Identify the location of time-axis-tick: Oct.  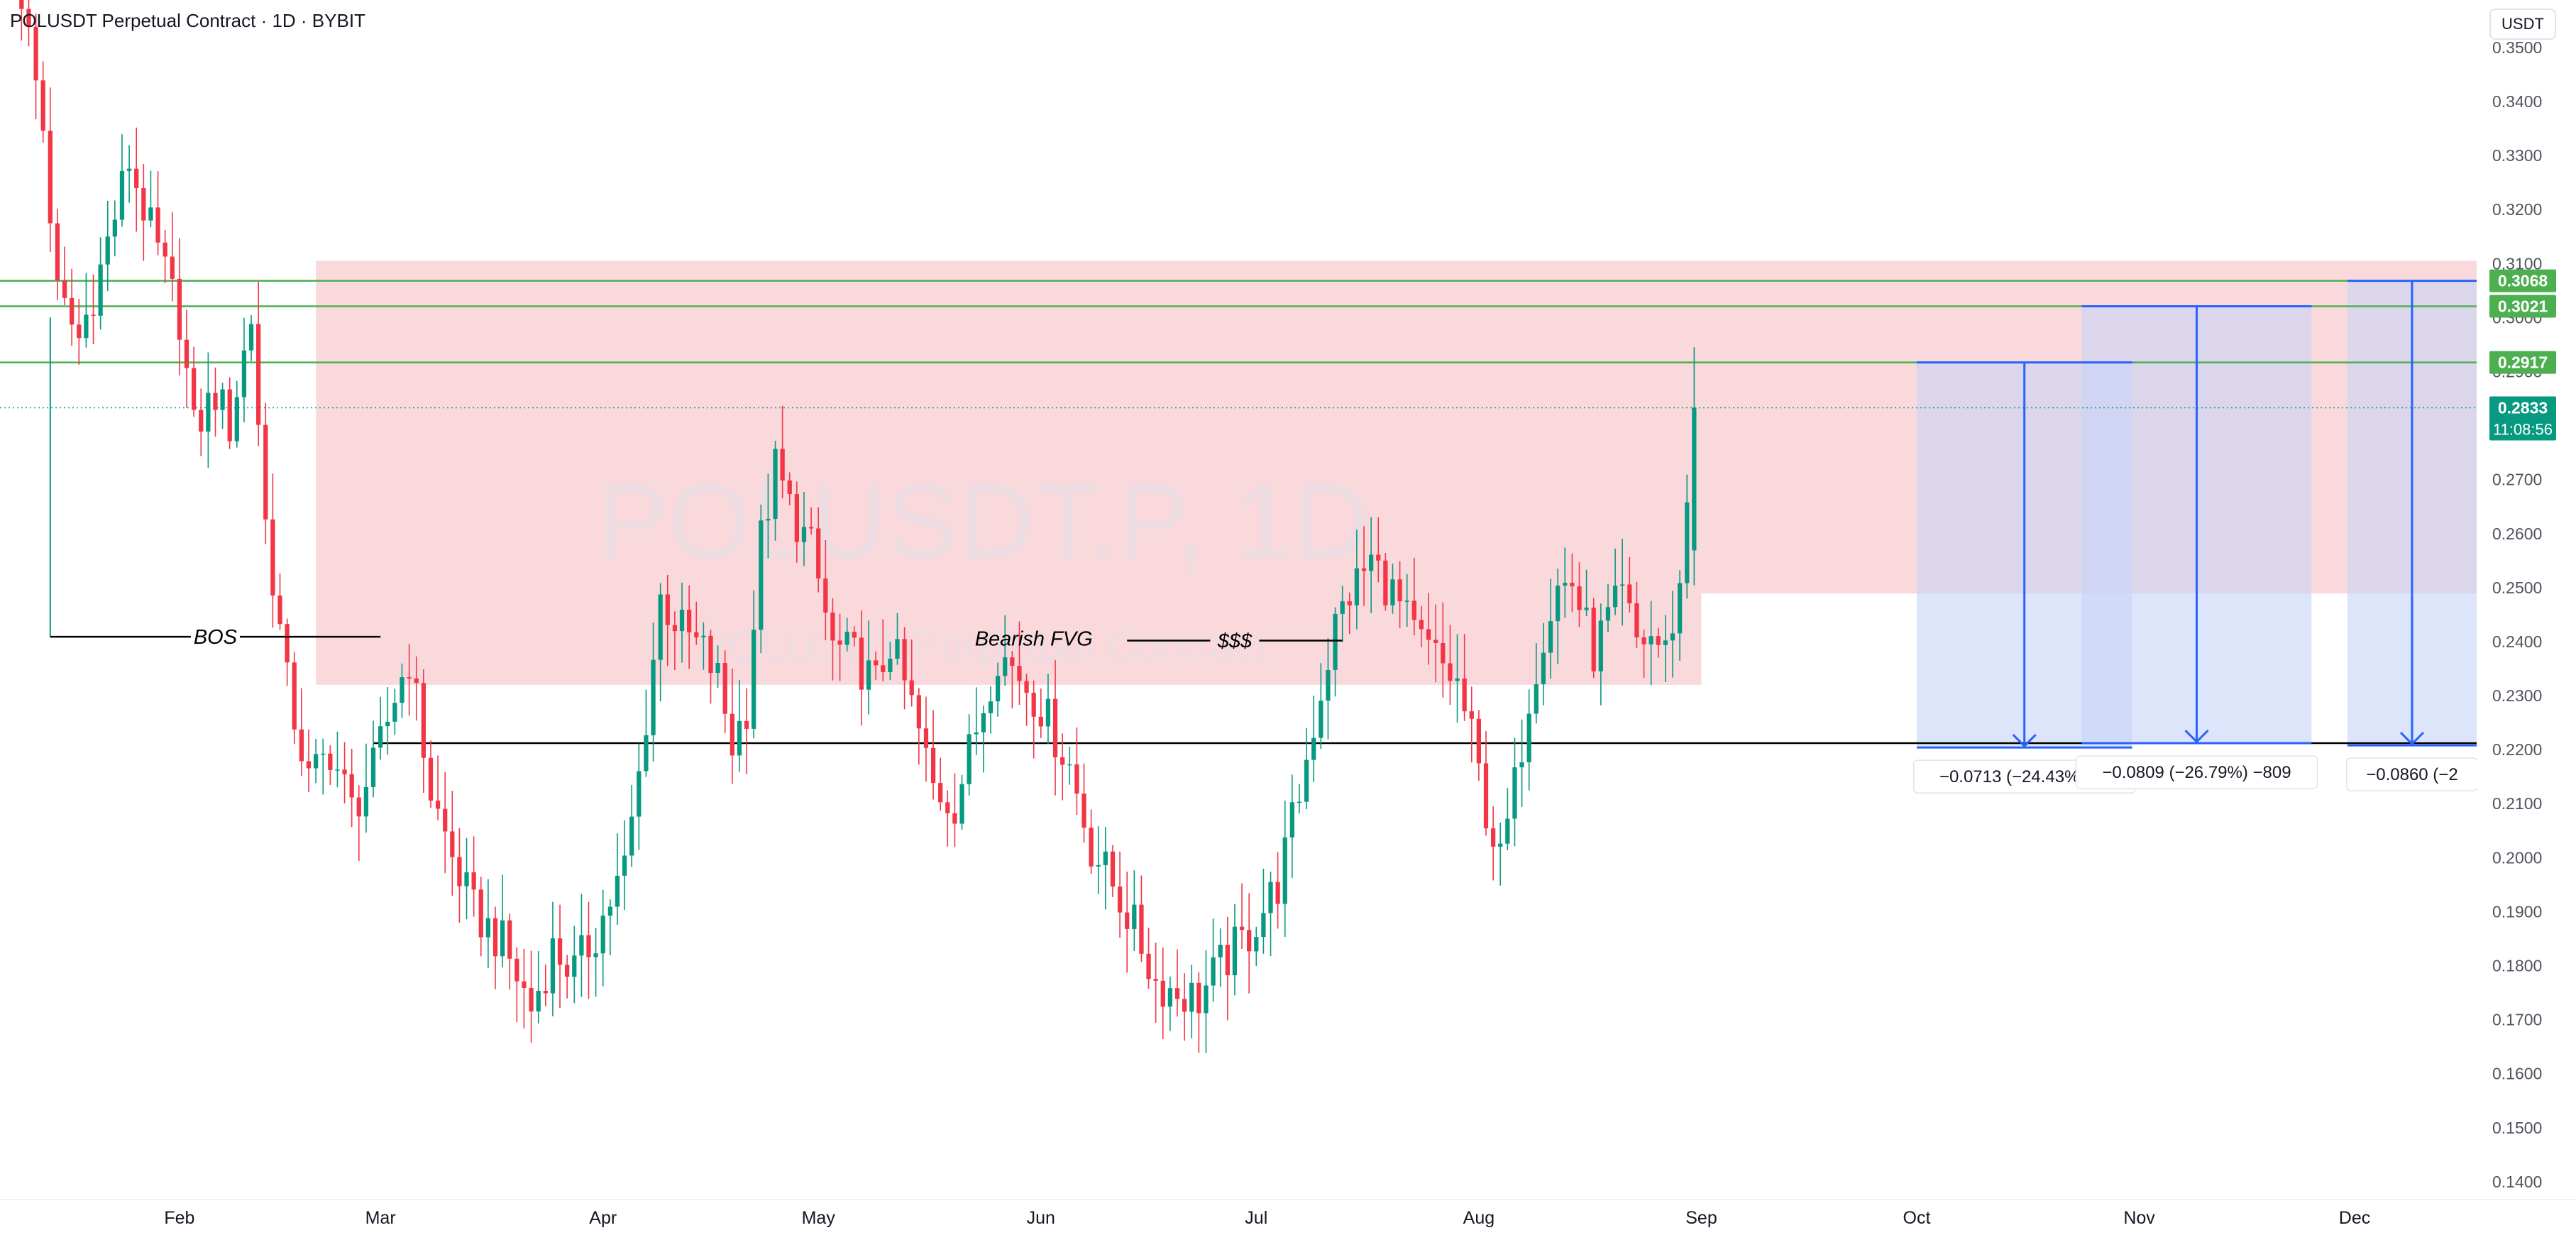
(1917, 1218).